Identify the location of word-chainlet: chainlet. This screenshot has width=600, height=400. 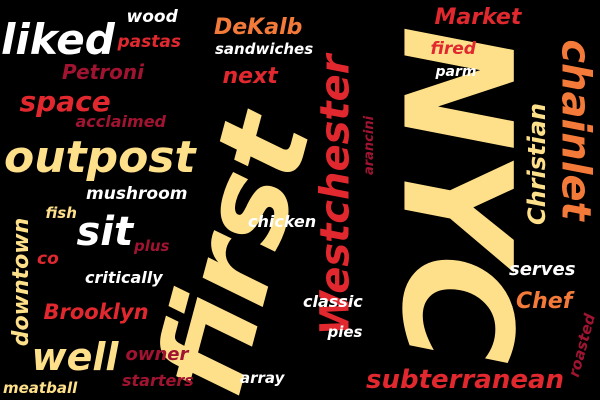
(575, 130).